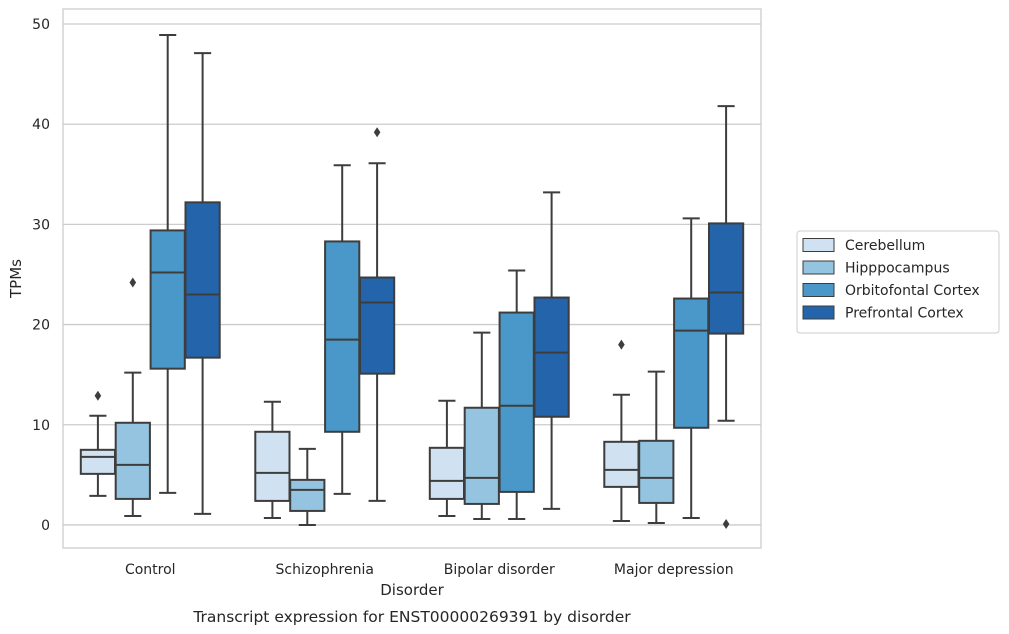 This screenshot has height=634, width=1009. Describe the element at coordinates (16, 279) in the screenshot. I see `y-axis-title: TPMs` at that location.